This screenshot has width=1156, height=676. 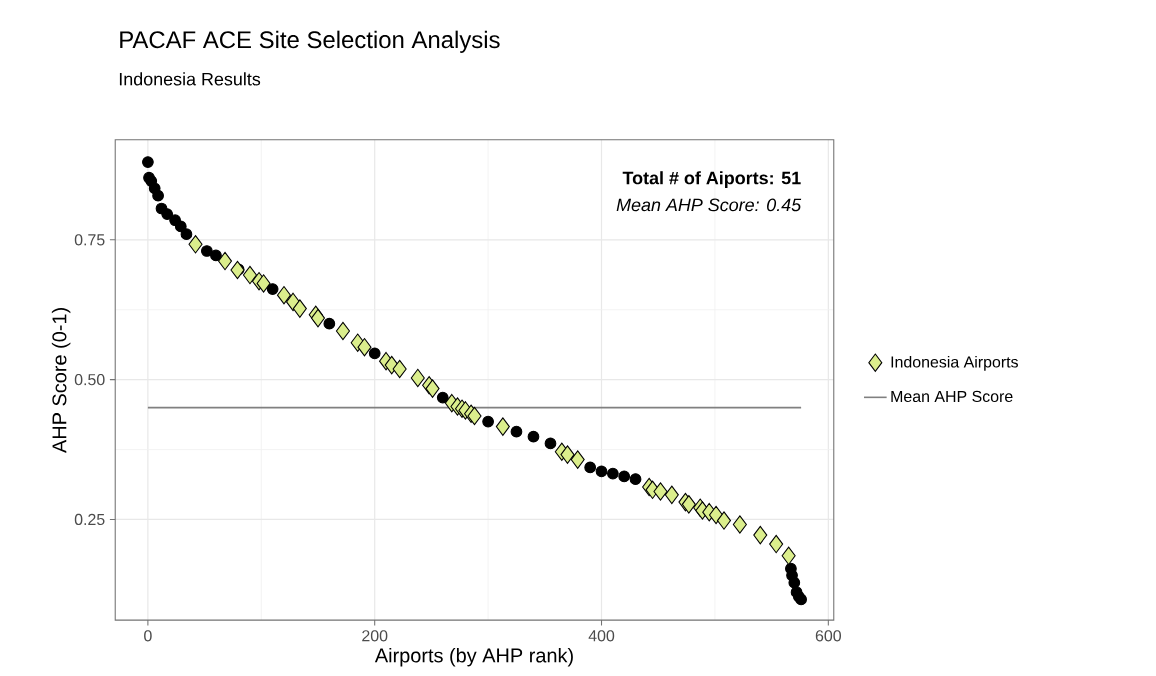 I want to click on x-tick-label: 0, so click(x=148, y=636).